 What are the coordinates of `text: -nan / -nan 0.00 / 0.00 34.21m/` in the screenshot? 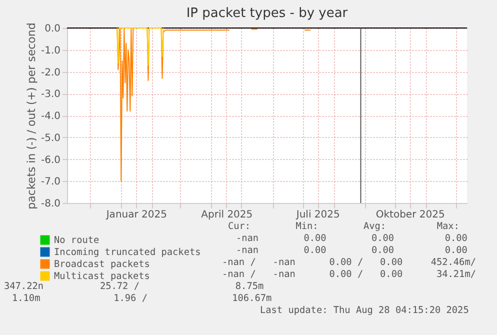 It's located at (349, 274).